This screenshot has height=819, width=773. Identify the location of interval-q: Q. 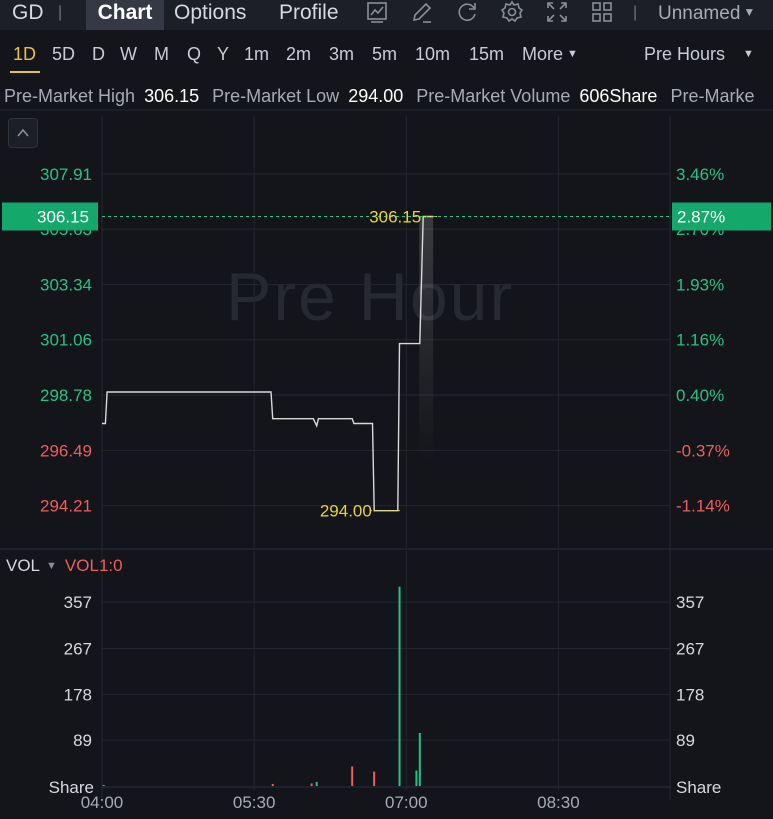
(194, 54).